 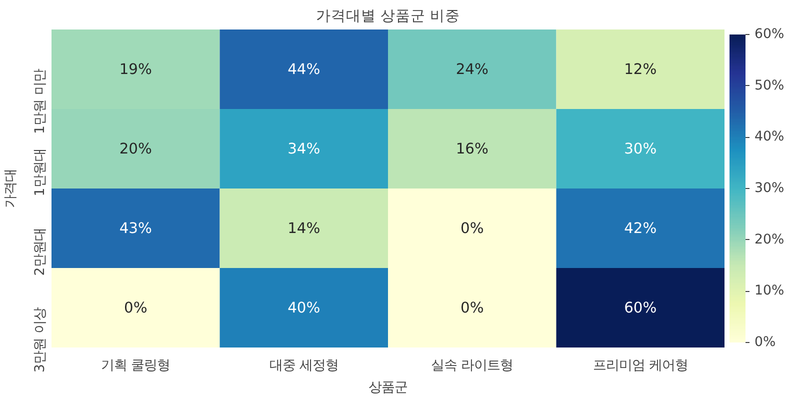 I want to click on x-tick-label: 대중 세정형, so click(x=304, y=366).